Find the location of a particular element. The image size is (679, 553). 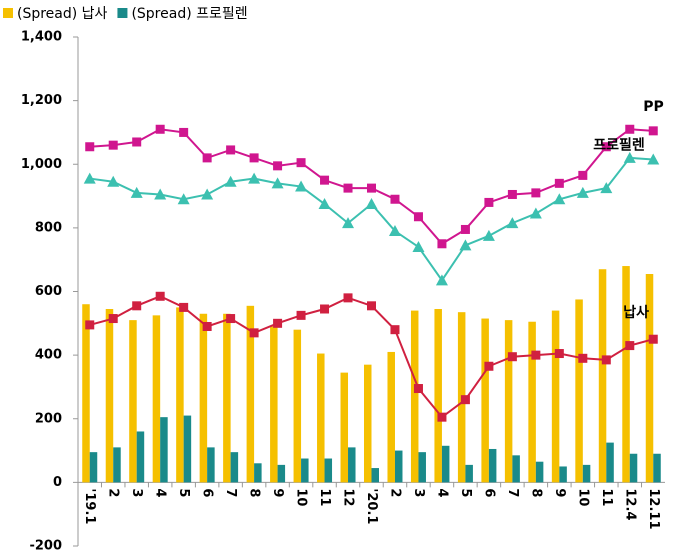

y-tick-label: 1,400 is located at coordinates (41, 37).